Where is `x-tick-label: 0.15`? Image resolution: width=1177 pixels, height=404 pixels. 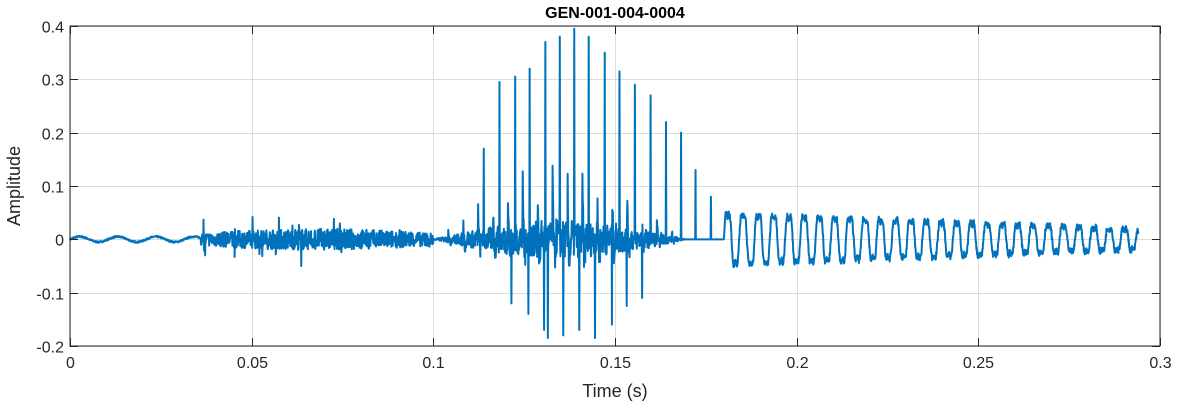 x-tick-label: 0.15 is located at coordinates (615, 363).